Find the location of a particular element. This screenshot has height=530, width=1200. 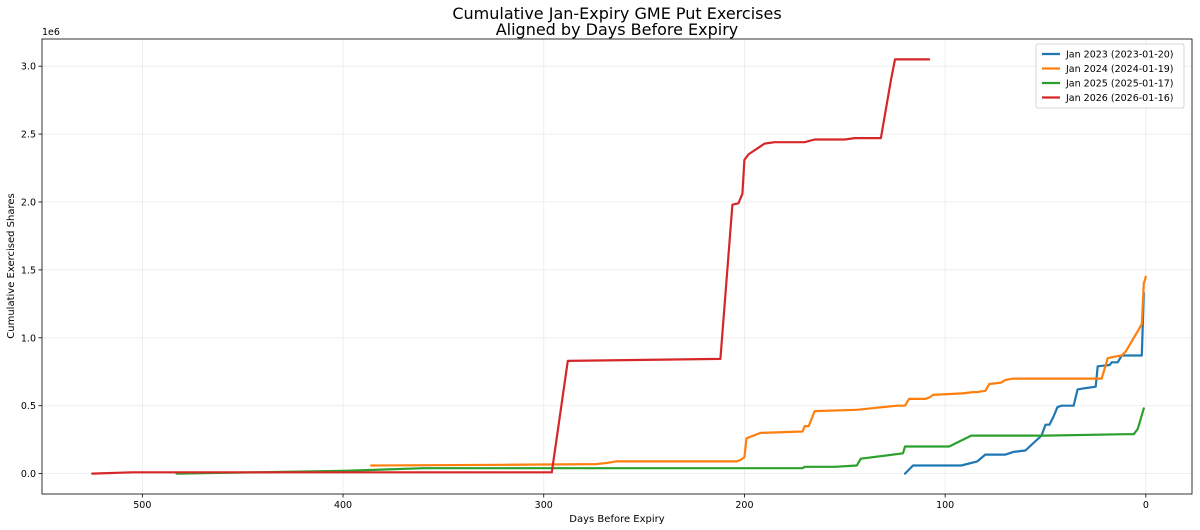

x-axis-label: Days Before Expiry is located at coordinates (616, 519).